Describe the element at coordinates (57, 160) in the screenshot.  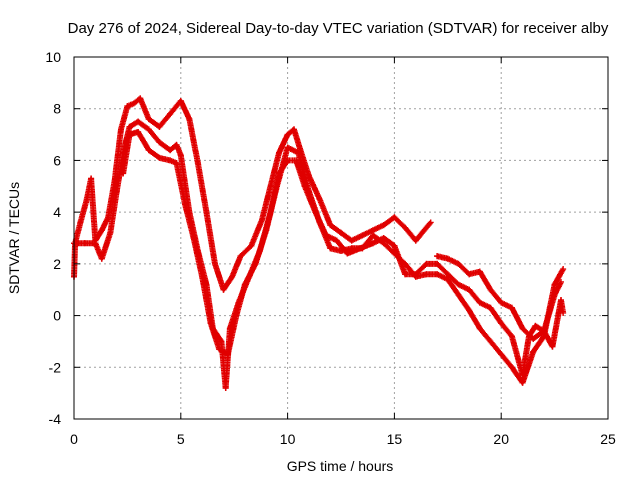
I see `y-tick-label: 6` at that location.